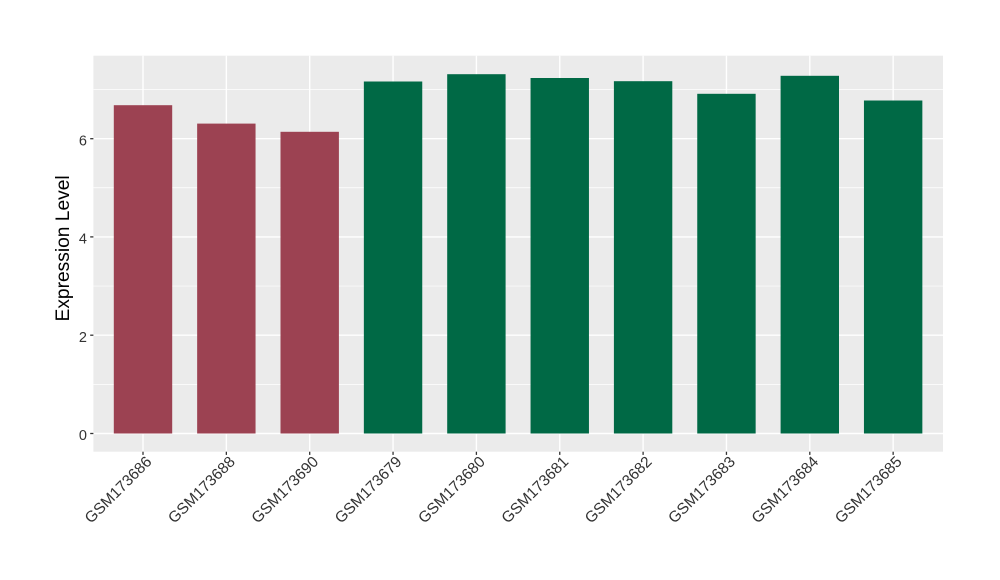 The width and height of the screenshot is (1000, 580). I want to click on svg-text: GSM173686, so click(119, 490).